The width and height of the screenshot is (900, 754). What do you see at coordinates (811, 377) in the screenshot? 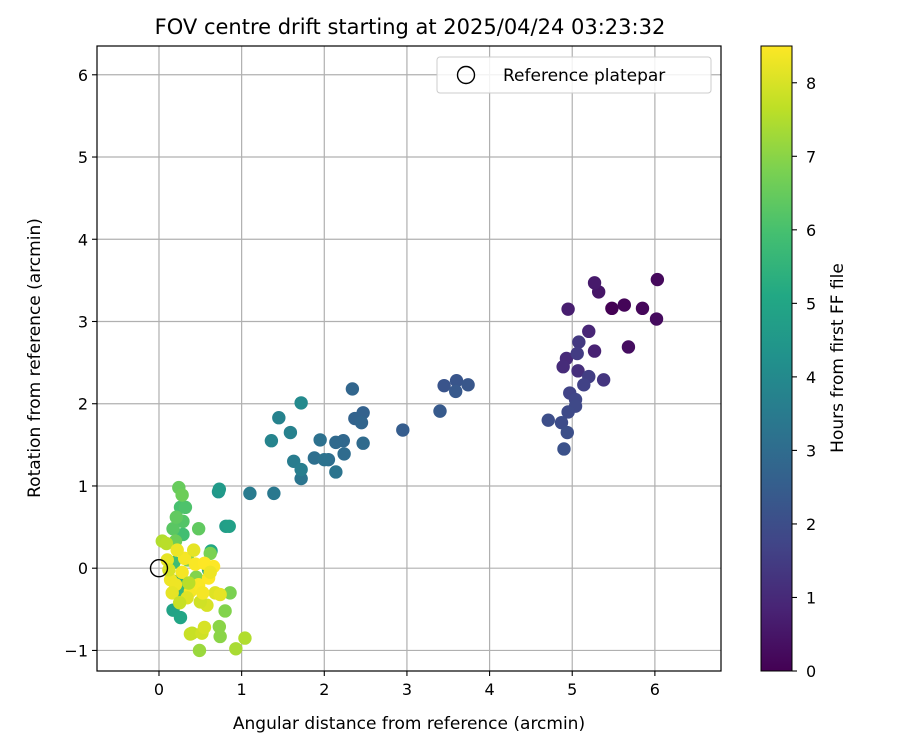
I see `colorbar-tick-label: 4` at bounding box center [811, 377].